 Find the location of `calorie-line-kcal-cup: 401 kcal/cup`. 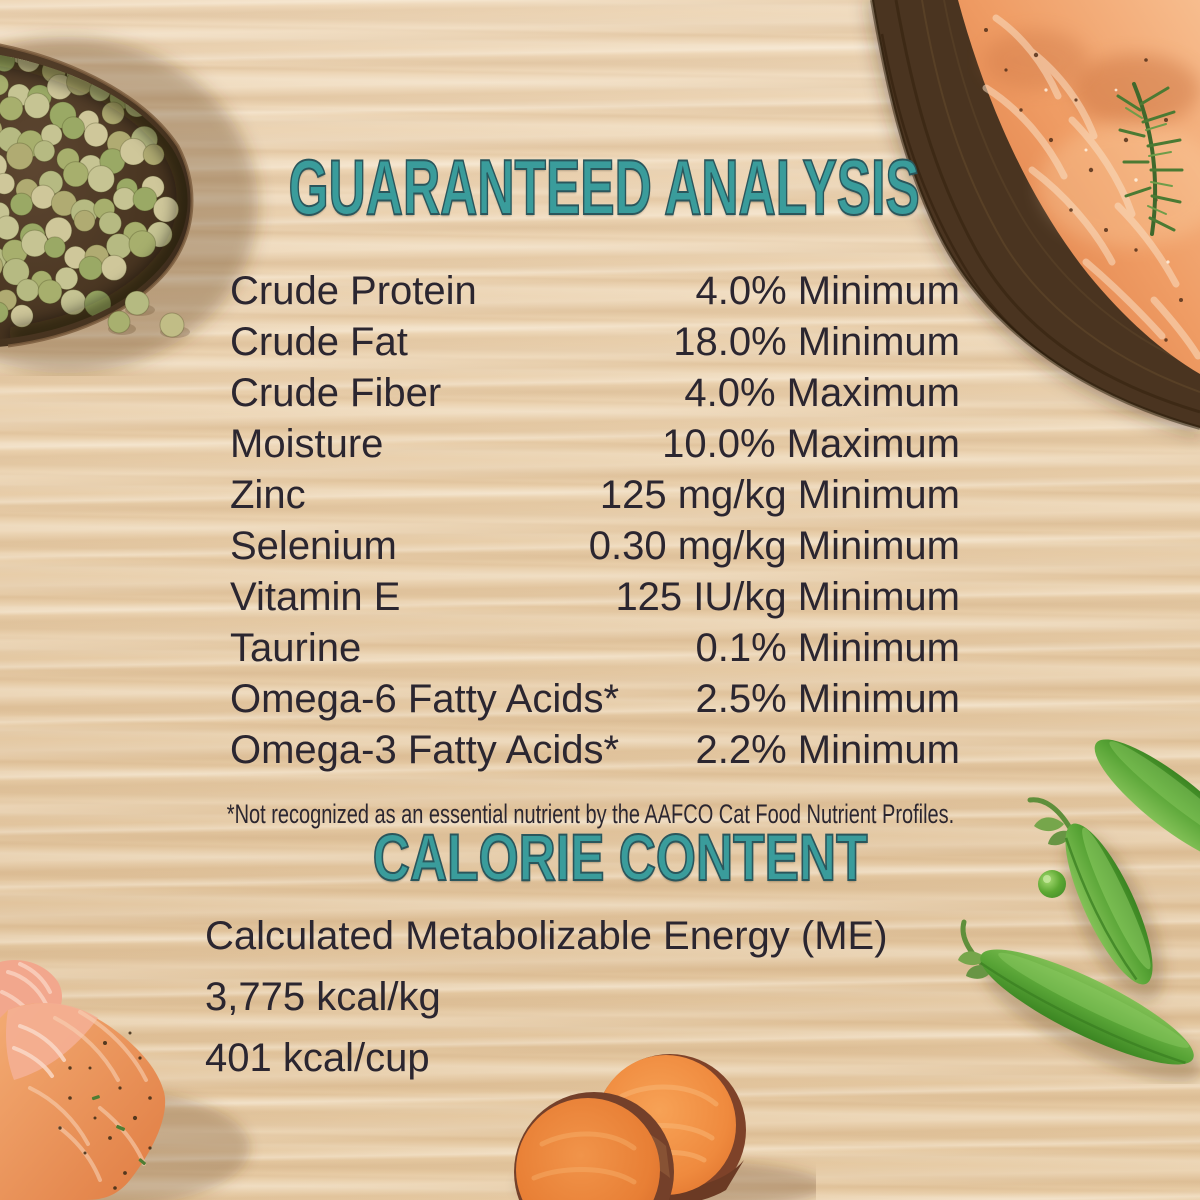

calorie-line-kcal-cup: 401 kcal/cup is located at coordinates (317, 1058).